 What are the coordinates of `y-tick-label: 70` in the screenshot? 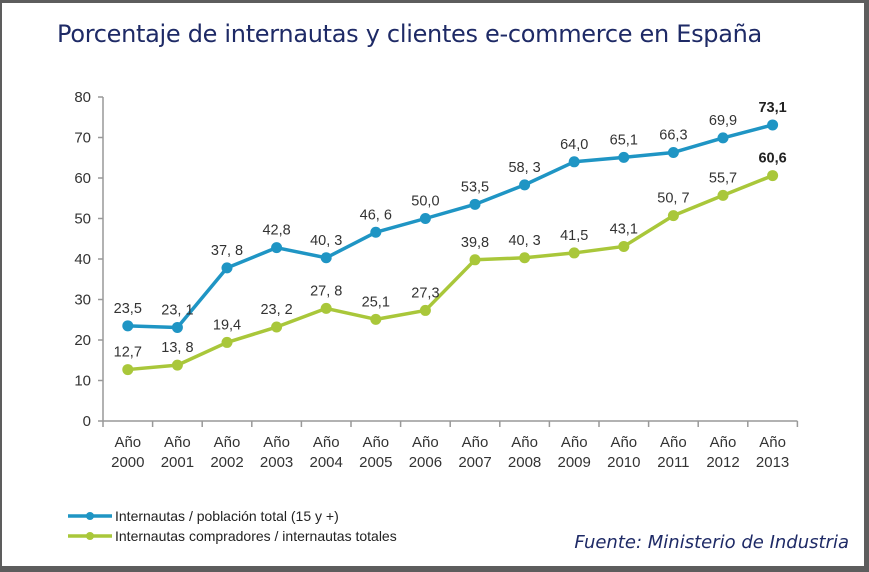 It's located at (82, 138).